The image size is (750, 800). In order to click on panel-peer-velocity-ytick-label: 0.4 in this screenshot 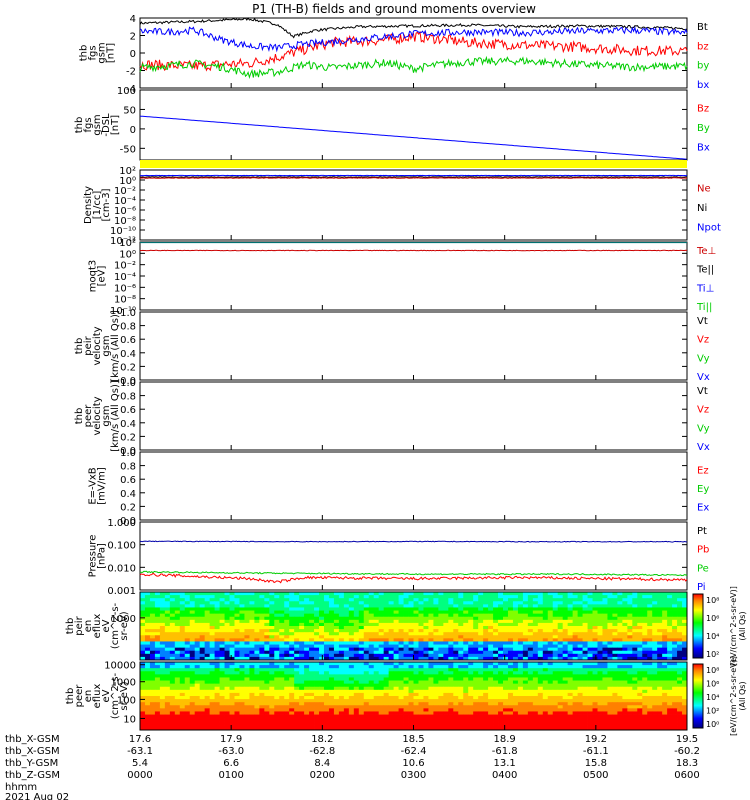, I will do `click(128, 424)`.